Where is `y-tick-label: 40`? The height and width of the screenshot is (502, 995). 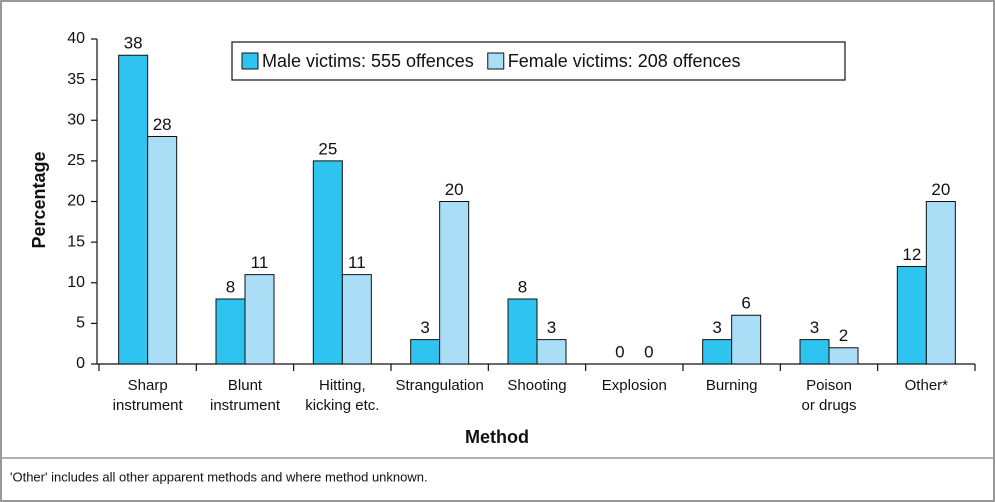
y-tick-label: 40 is located at coordinates (76, 38).